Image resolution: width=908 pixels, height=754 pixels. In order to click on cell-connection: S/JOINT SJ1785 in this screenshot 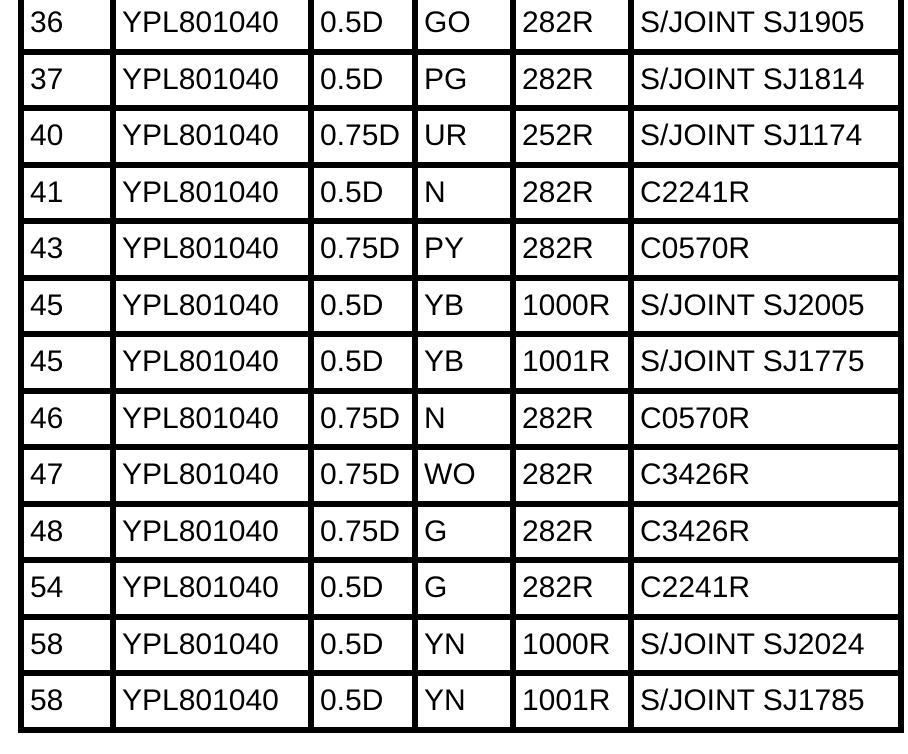, I will do `click(766, 703)`.